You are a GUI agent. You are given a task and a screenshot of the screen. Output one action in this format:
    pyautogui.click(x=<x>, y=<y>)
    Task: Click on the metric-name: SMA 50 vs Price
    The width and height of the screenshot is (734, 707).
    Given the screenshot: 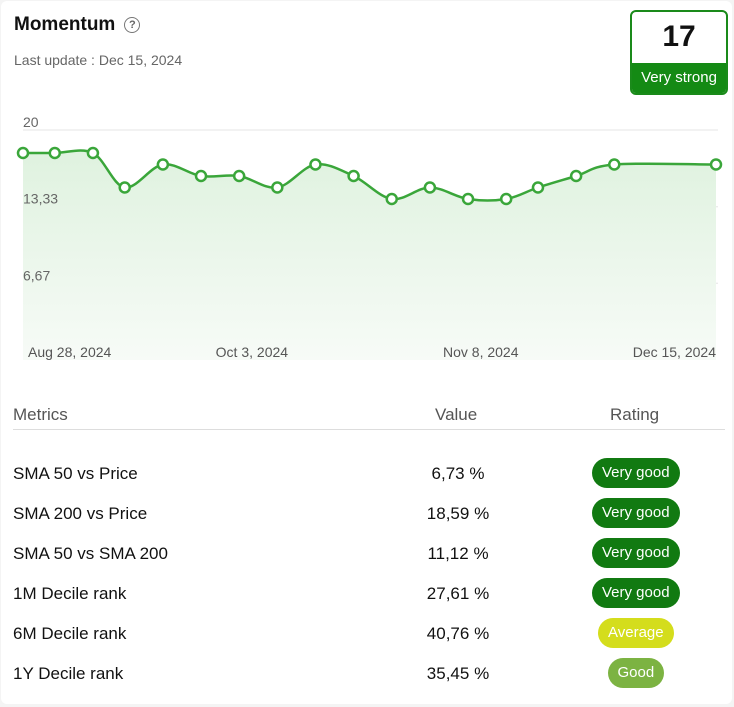 What is the action you would take?
    pyautogui.click(x=75, y=473)
    